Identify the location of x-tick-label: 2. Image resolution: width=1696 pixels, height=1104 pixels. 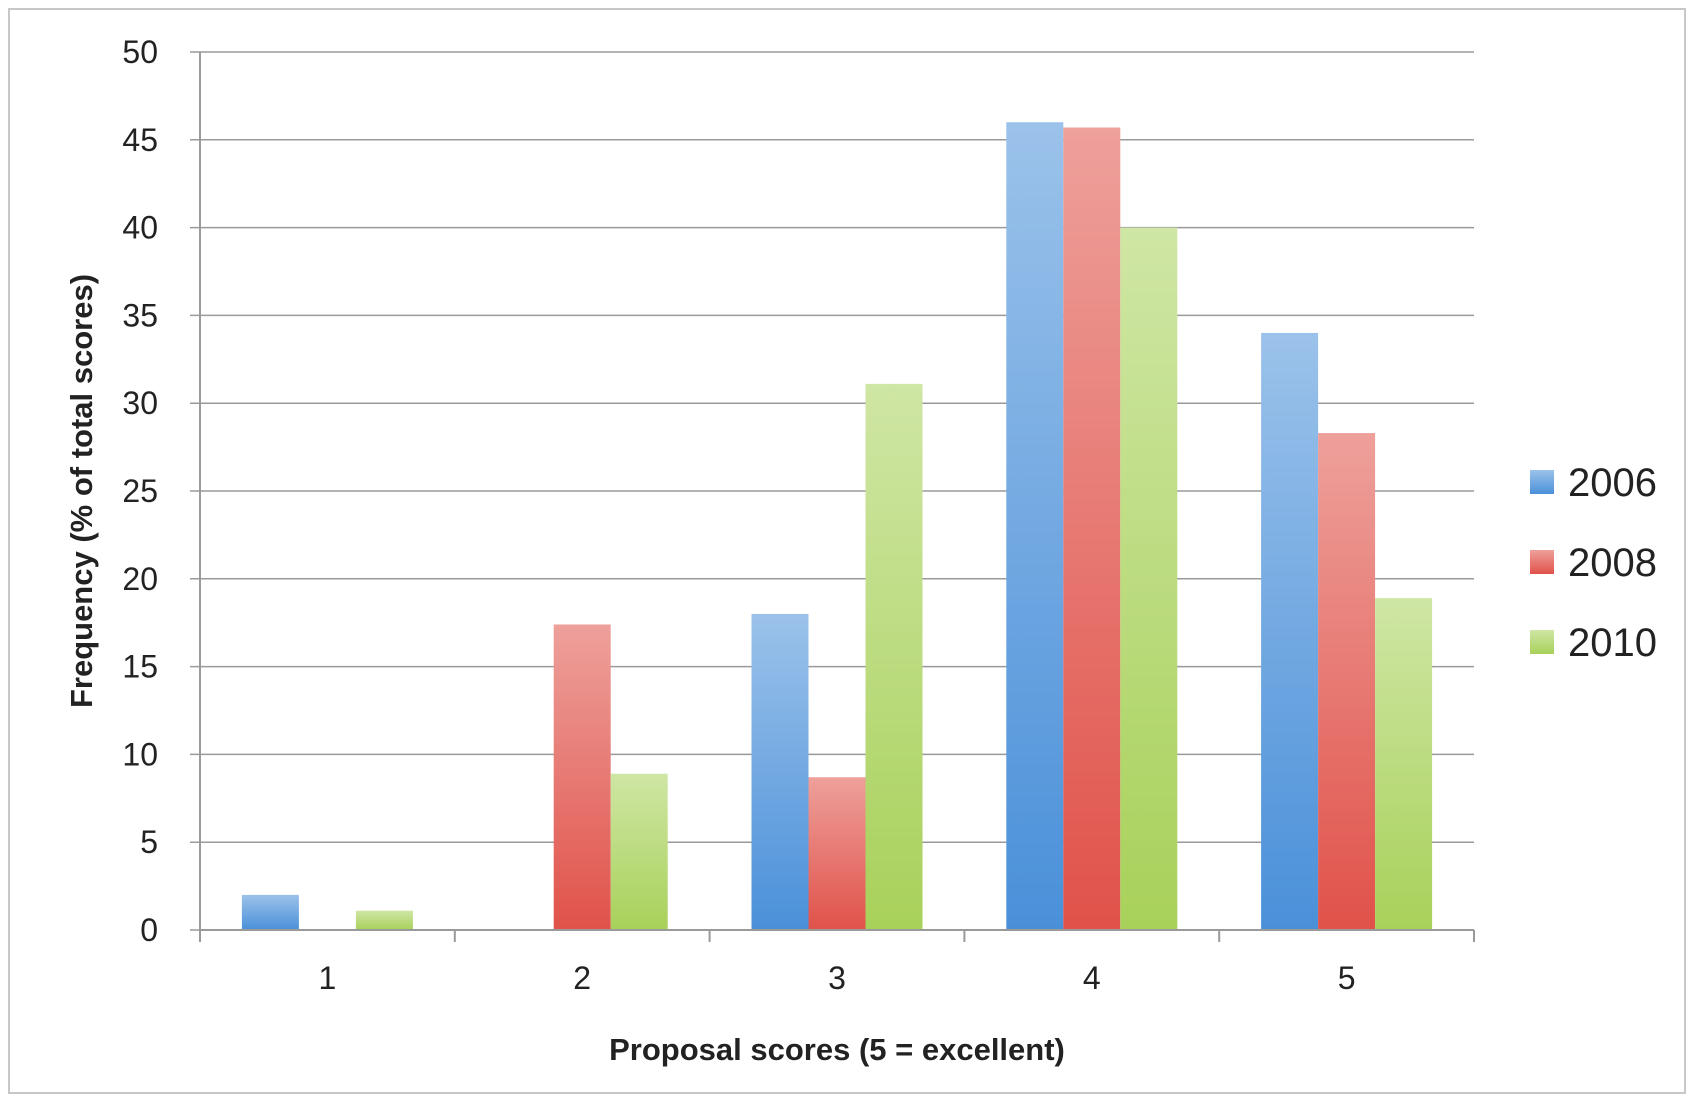
(582, 978).